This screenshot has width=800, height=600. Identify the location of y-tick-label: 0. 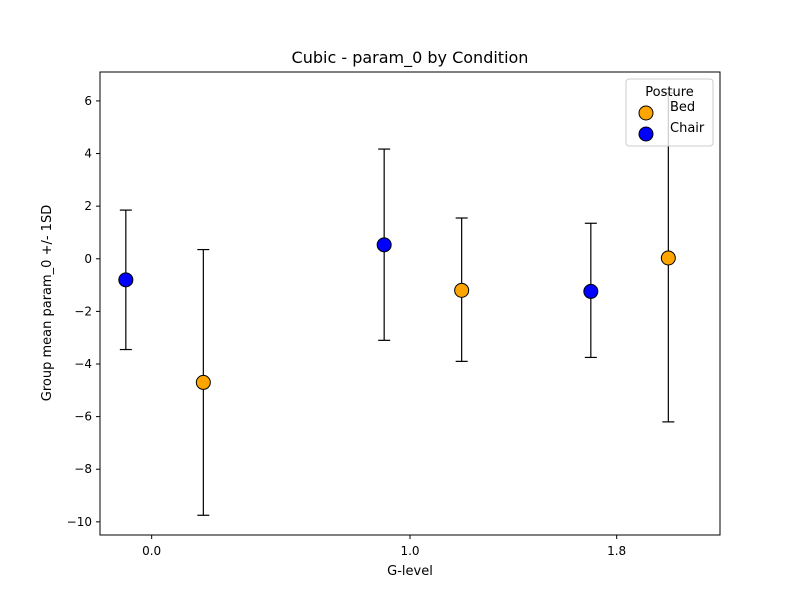
(88, 259).